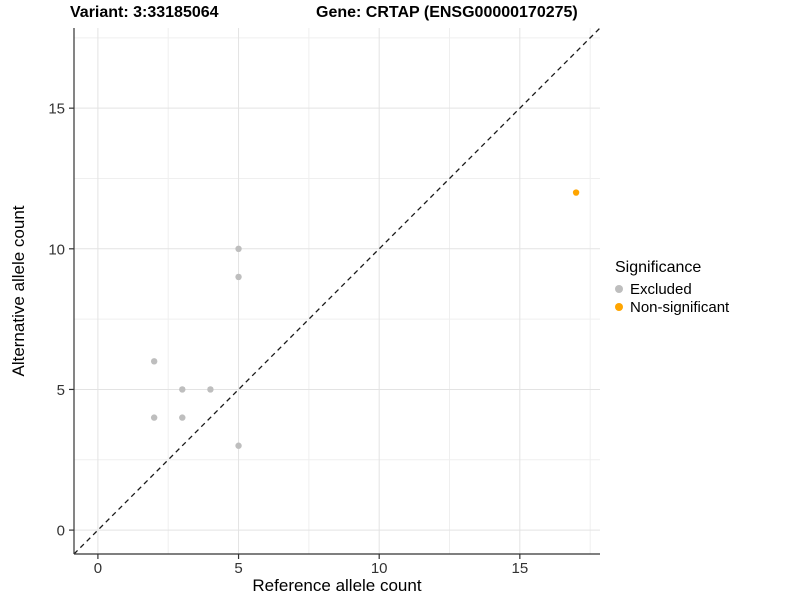 This screenshot has width=800, height=600. What do you see at coordinates (61, 390) in the screenshot?
I see `y-tick-label: 5` at bounding box center [61, 390].